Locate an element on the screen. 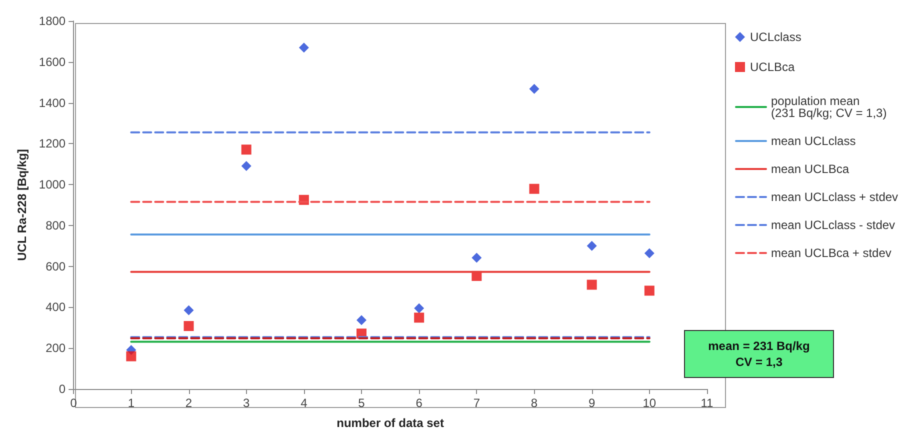 The image size is (915, 446). legend-label: mean UCLclass + stdev is located at coordinates (834, 197).